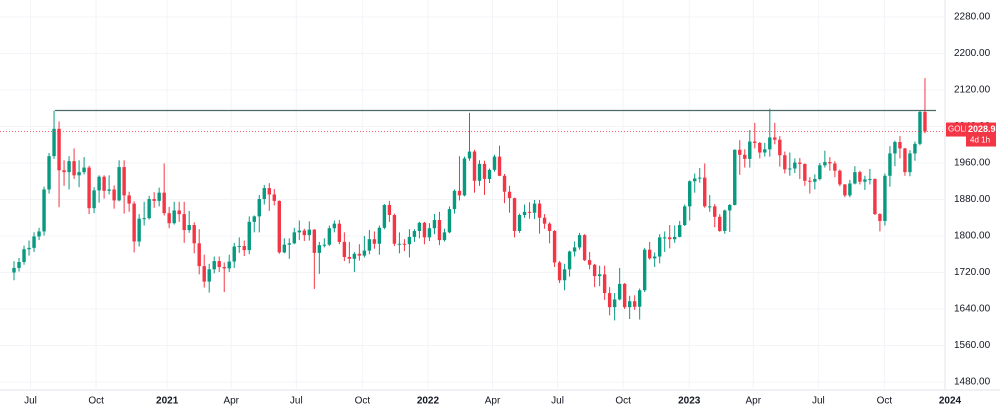 This screenshot has height=410, width=1000. Describe the element at coordinates (984, 129) in the screenshot. I see `price-label: 2028.98` at that location.